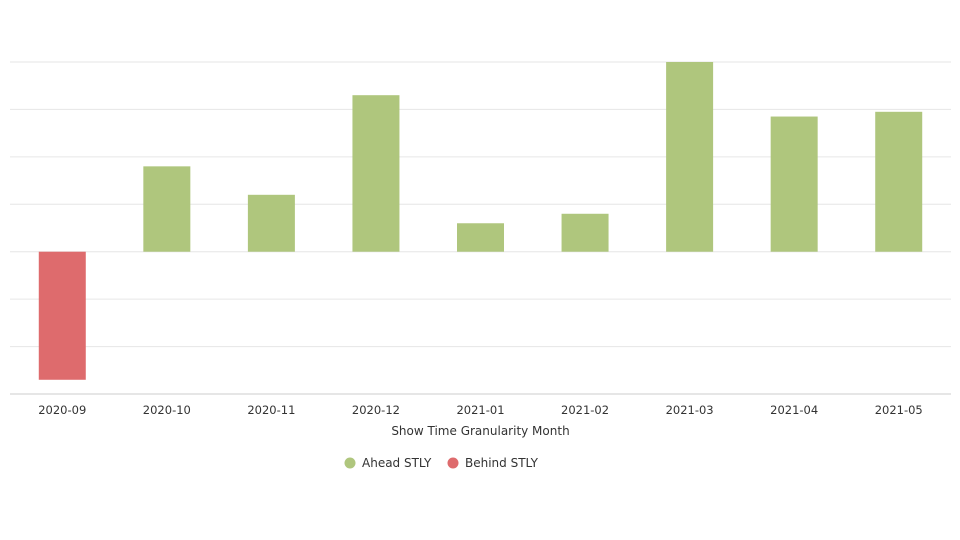  I want to click on x-tick-label: 2021-04, so click(794, 410).